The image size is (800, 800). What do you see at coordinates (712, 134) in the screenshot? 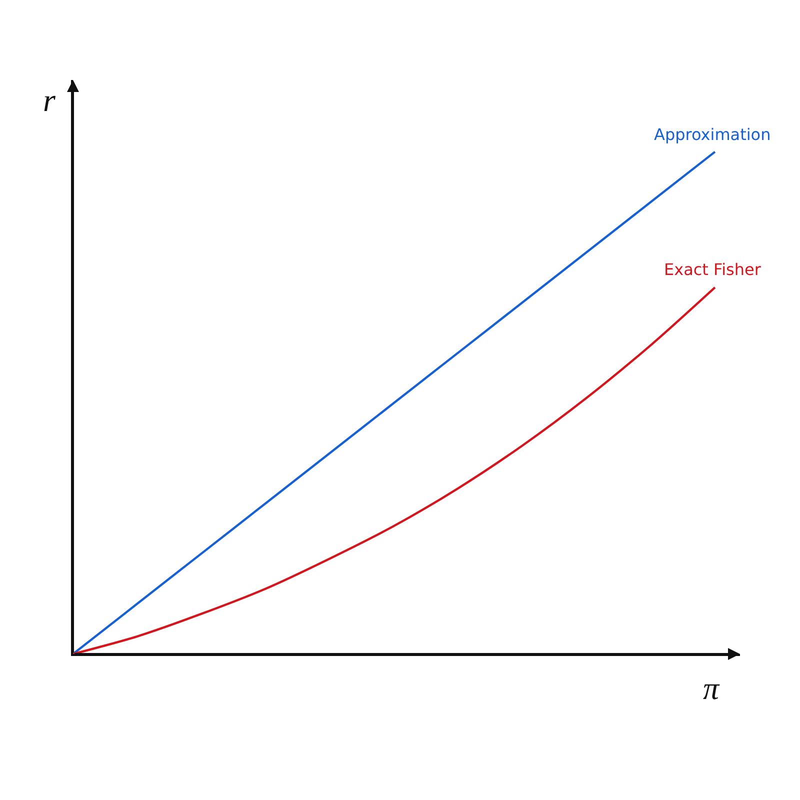
I see `series-label: Approximation` at bounding box center [712, 134].